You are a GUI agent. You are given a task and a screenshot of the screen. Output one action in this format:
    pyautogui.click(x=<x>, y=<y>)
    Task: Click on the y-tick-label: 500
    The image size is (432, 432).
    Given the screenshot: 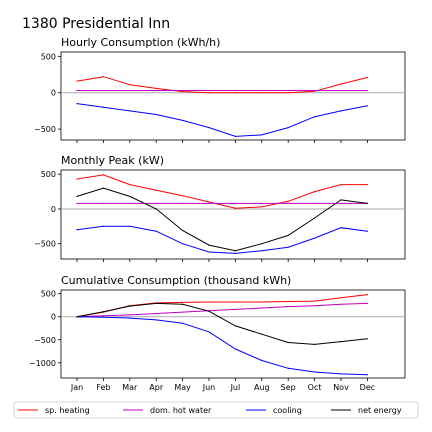 What is the action you would take?
    pyautogui.click(x=48, y=56)
    